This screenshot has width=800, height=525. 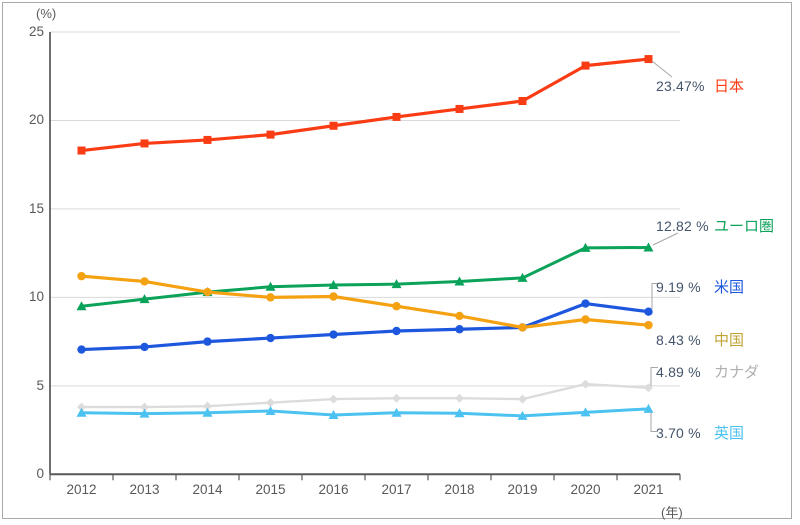 I want to click on series-line-china, so click(x=365, y=302).